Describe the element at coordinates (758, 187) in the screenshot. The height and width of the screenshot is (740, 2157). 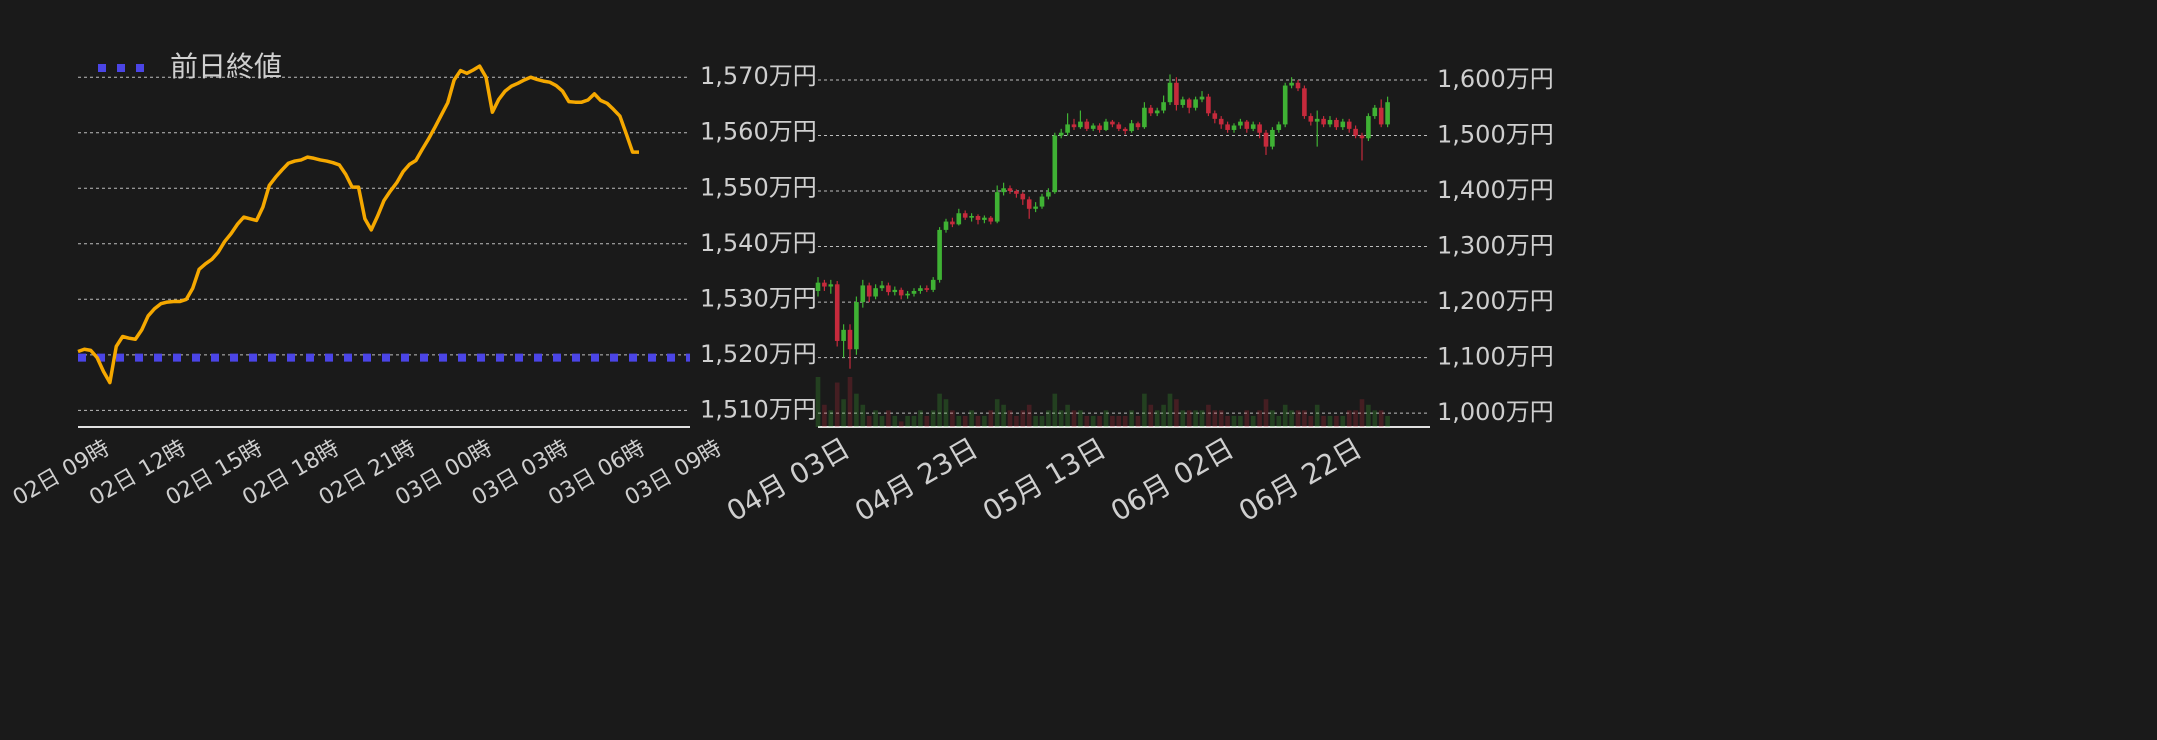
I see `y-tick-label: 1,550万円` at that location.